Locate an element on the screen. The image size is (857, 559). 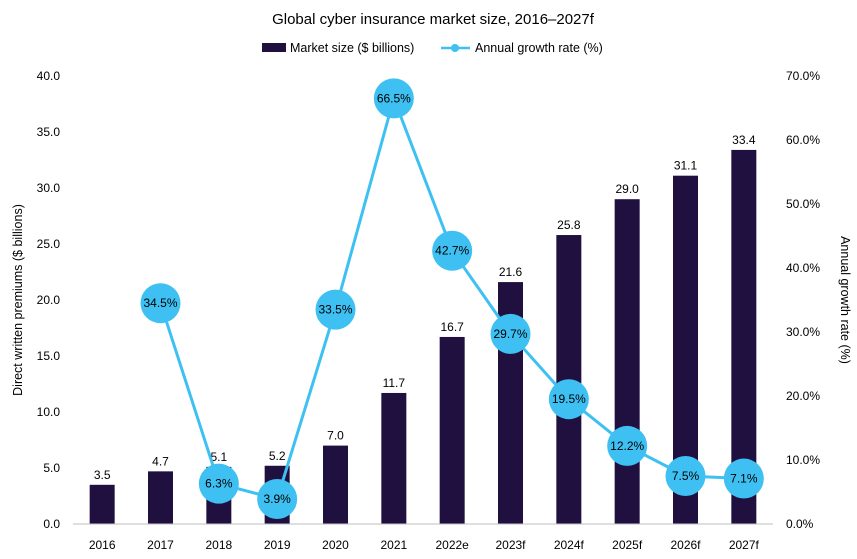
y-tick-label: 20.0 is located at coordinates (49, 300).